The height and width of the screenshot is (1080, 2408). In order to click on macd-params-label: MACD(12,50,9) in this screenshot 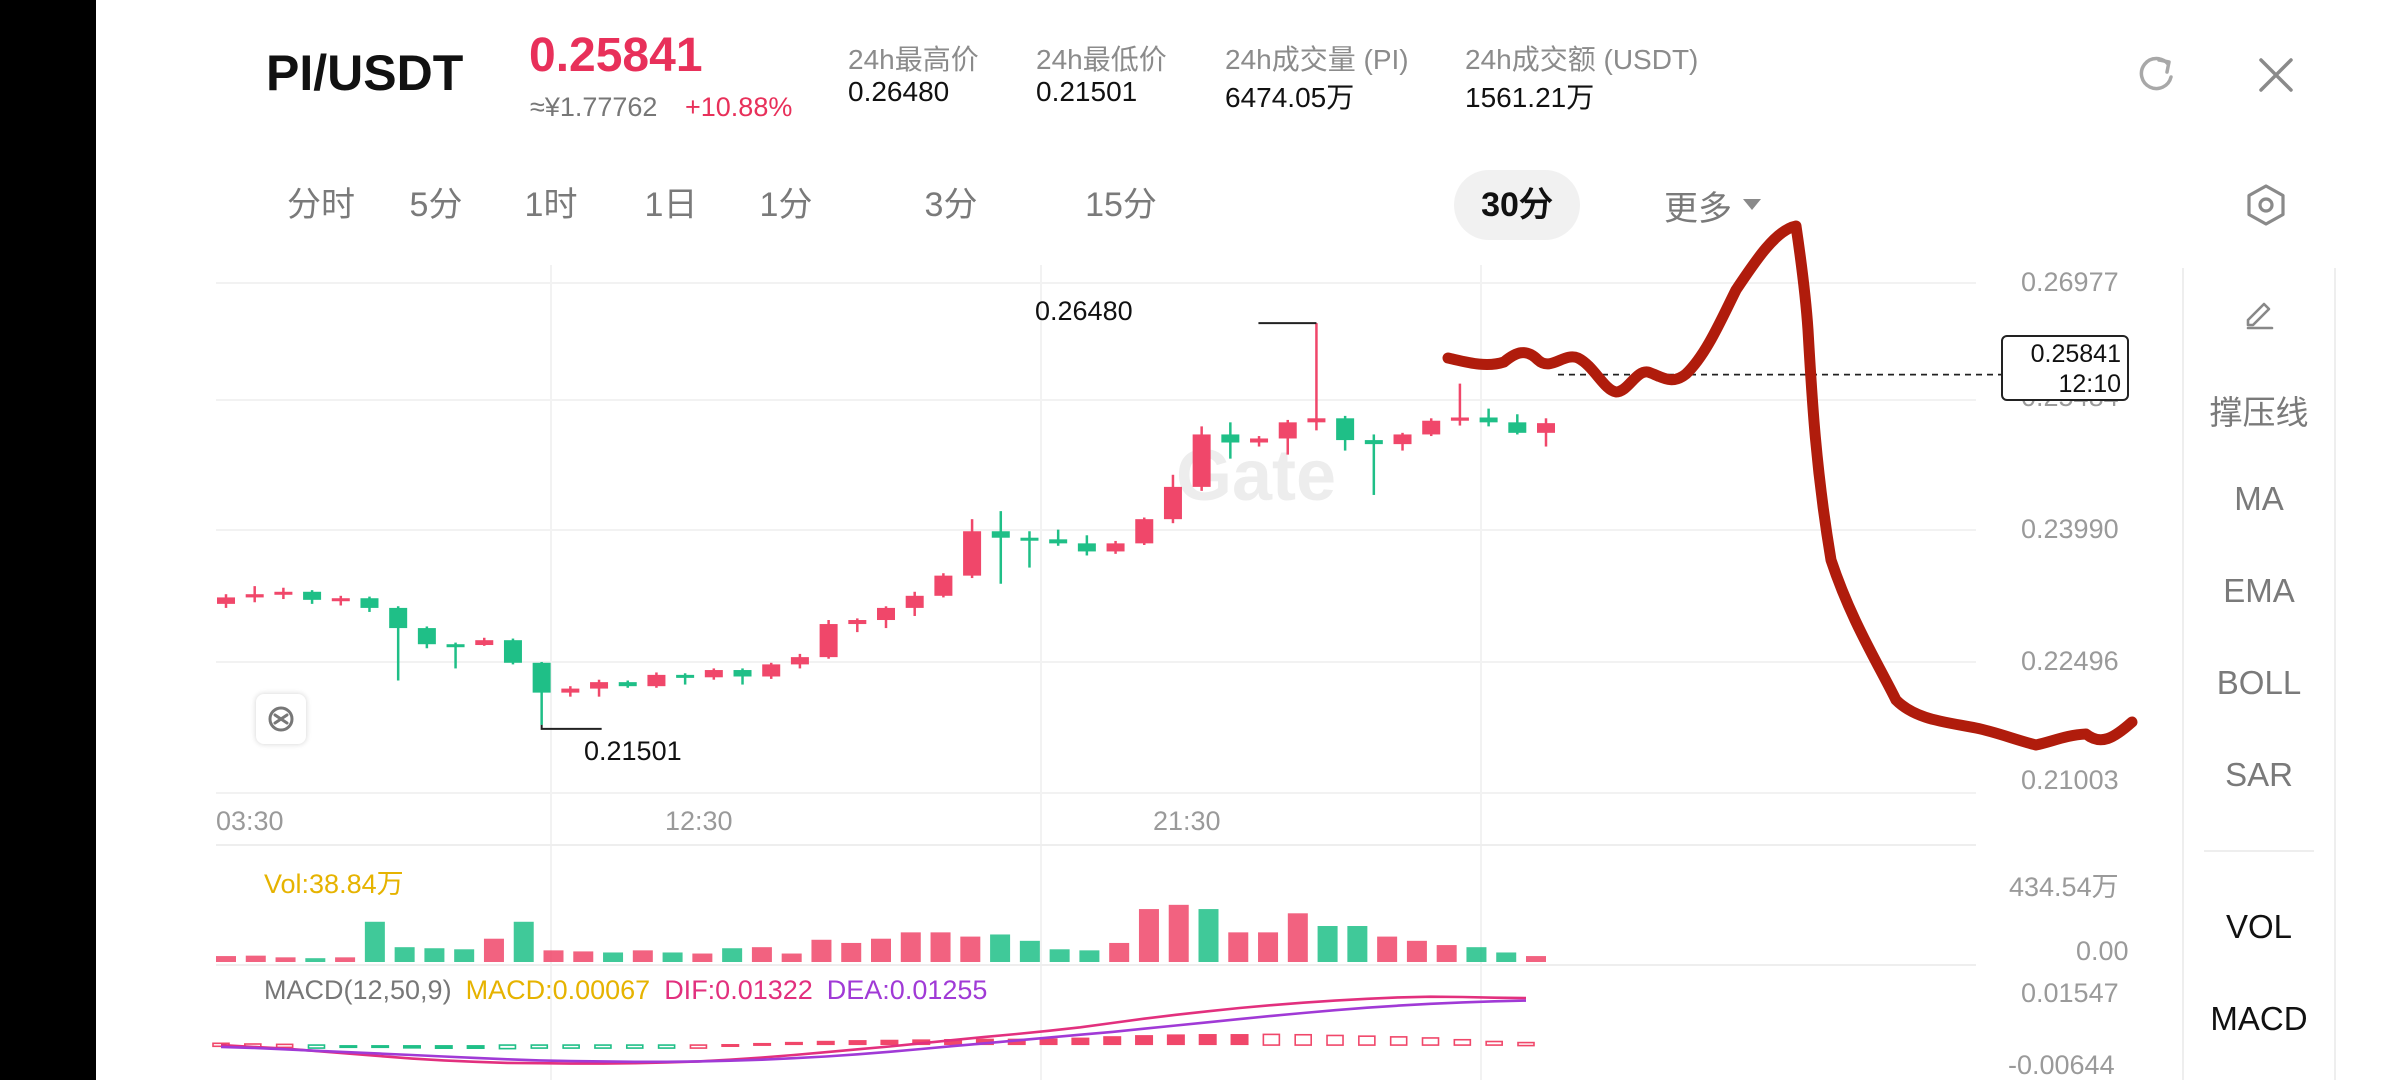, I will do `click(358, 990)`.